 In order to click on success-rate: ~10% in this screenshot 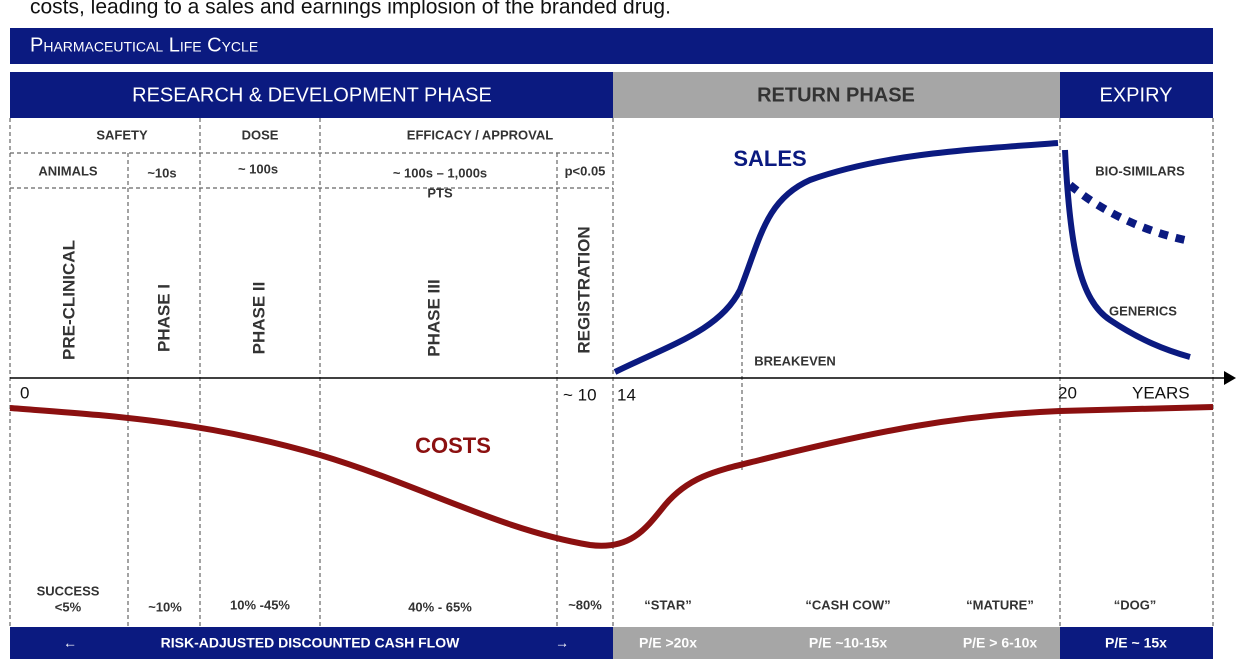, I will do `click(165, 606)`.